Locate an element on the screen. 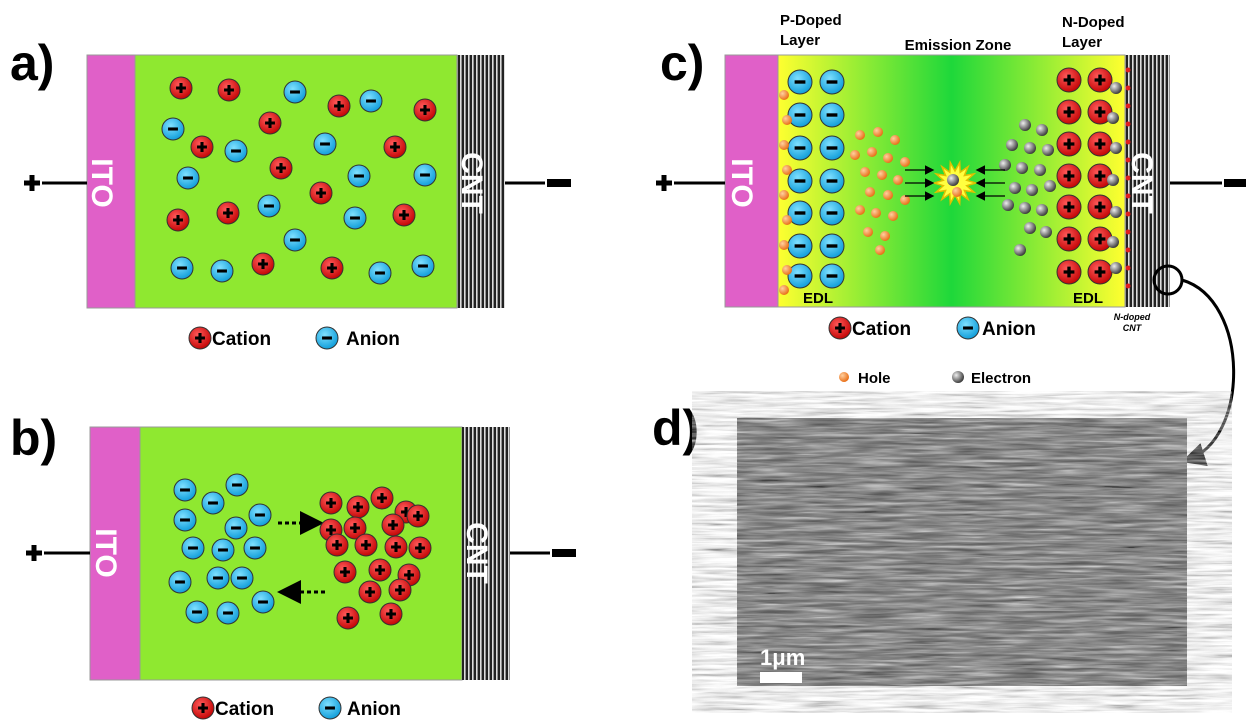 Image resolution: width=1251 pixels, height=726 pixels. minus-terminal is located at coordinates (564, 553).